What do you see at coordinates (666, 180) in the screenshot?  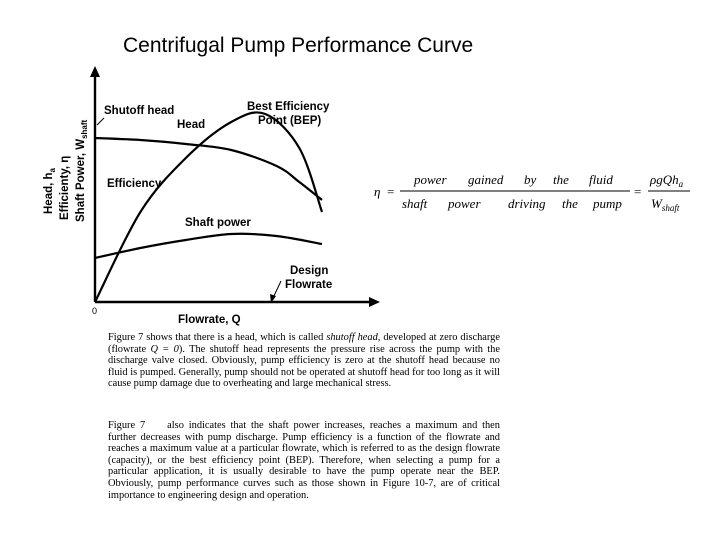 I see `rhs-numerator: ρgQha` at bounding box center [666, 180].